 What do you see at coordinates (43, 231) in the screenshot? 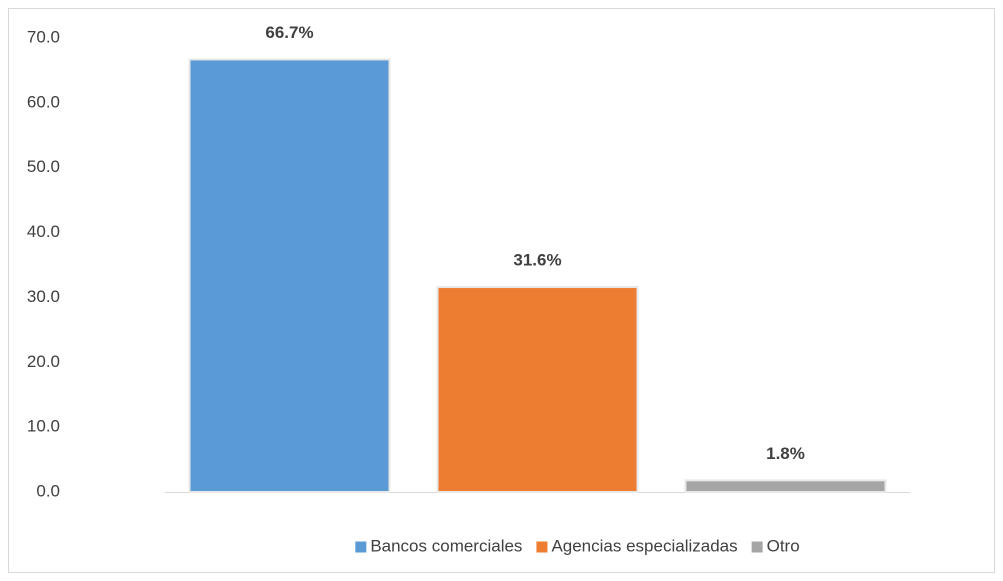
I see `y-tick-label: 40.0` at bounding box center [43, 231].